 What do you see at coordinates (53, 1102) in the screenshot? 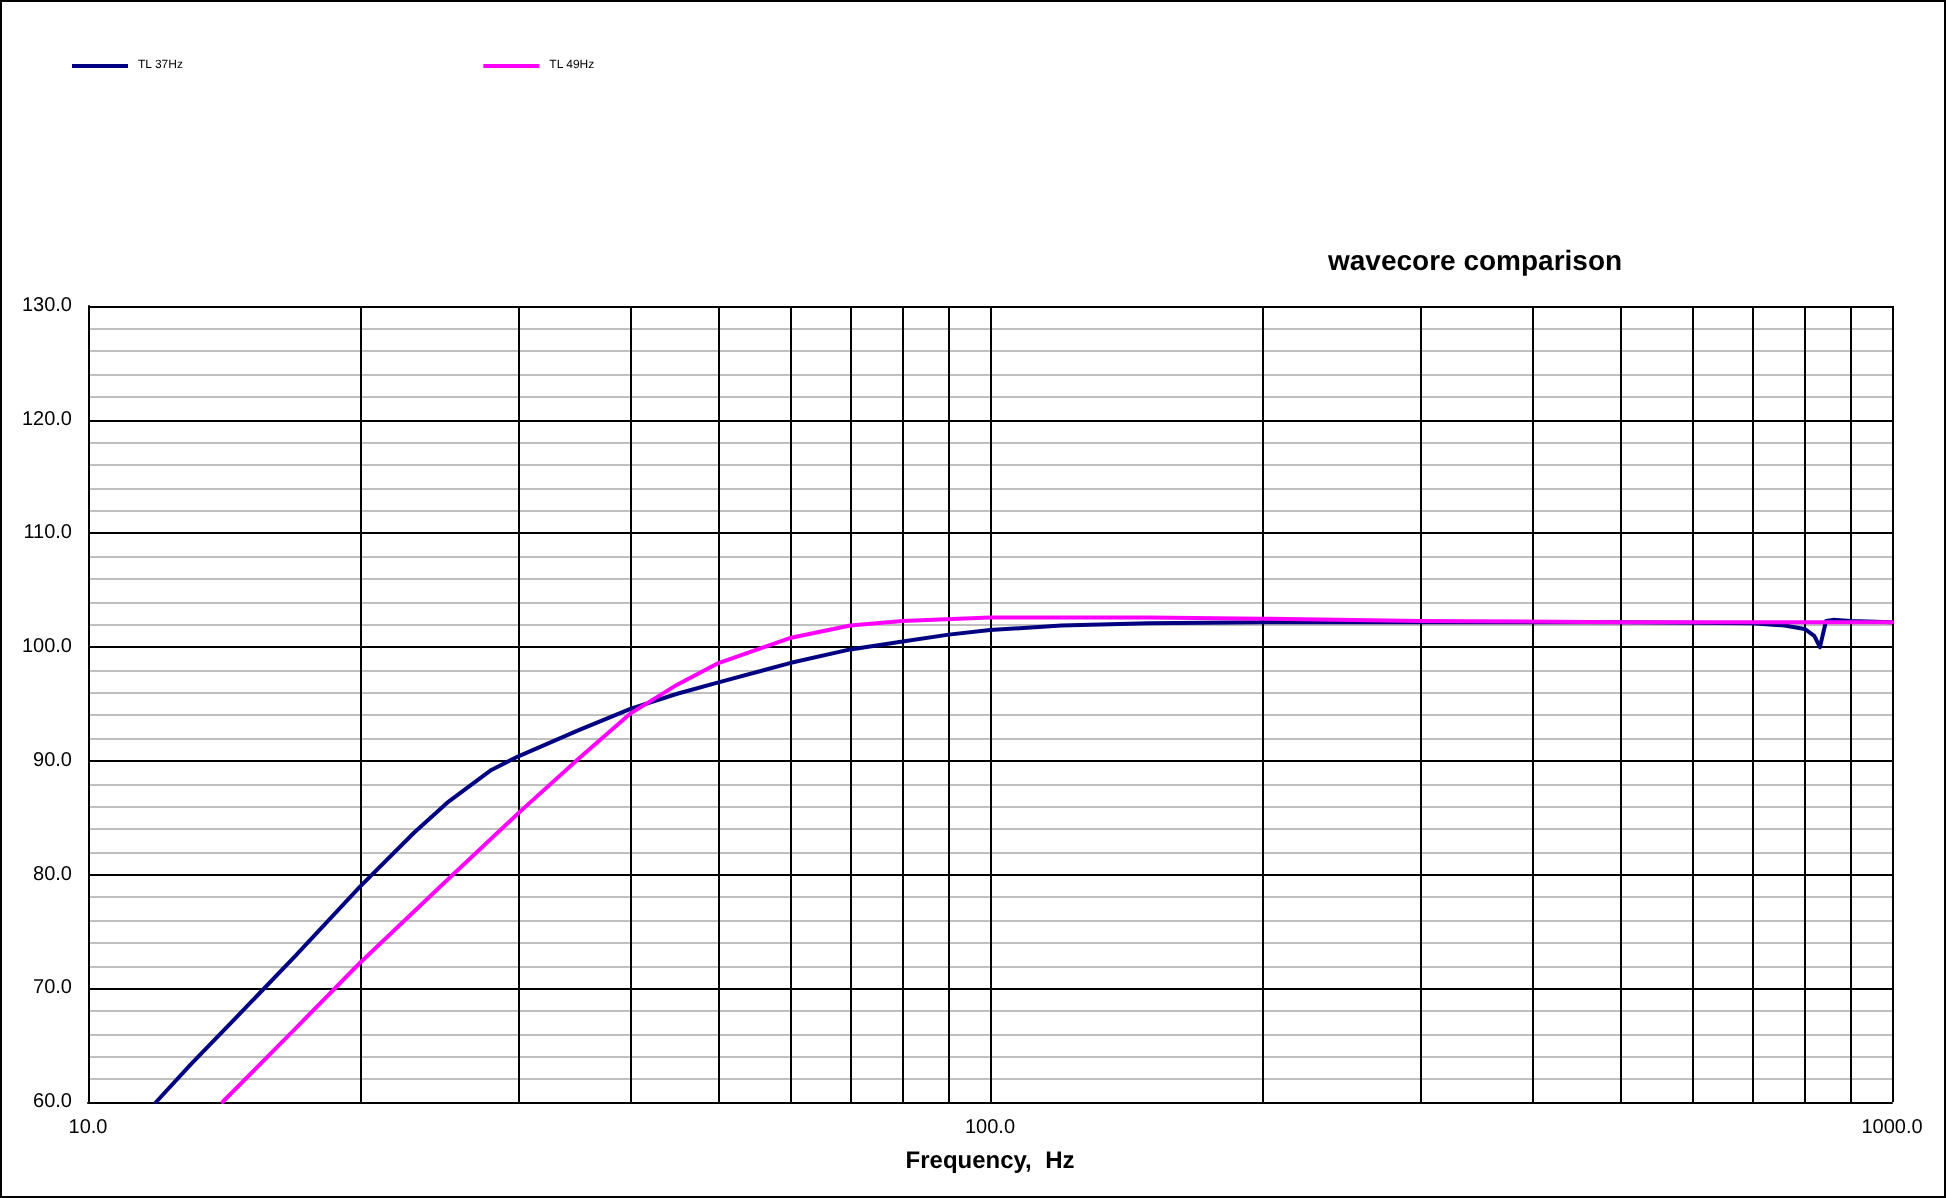
I see `y-tick-label: 60.0` at bounding box center [53, 1102].